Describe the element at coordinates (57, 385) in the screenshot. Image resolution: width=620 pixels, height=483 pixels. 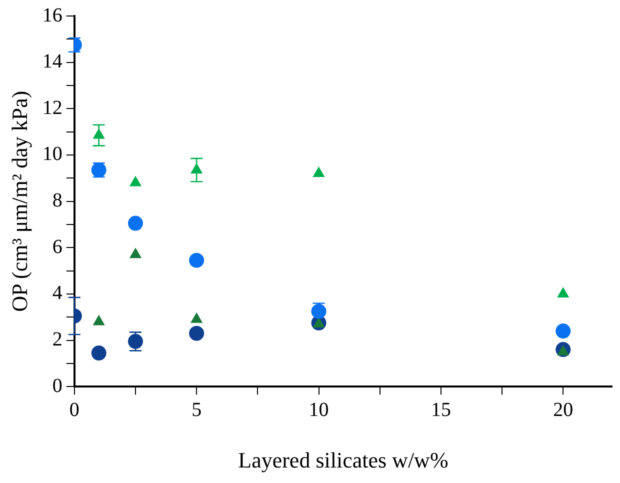
I see `y-tick-label: 0` at that location.